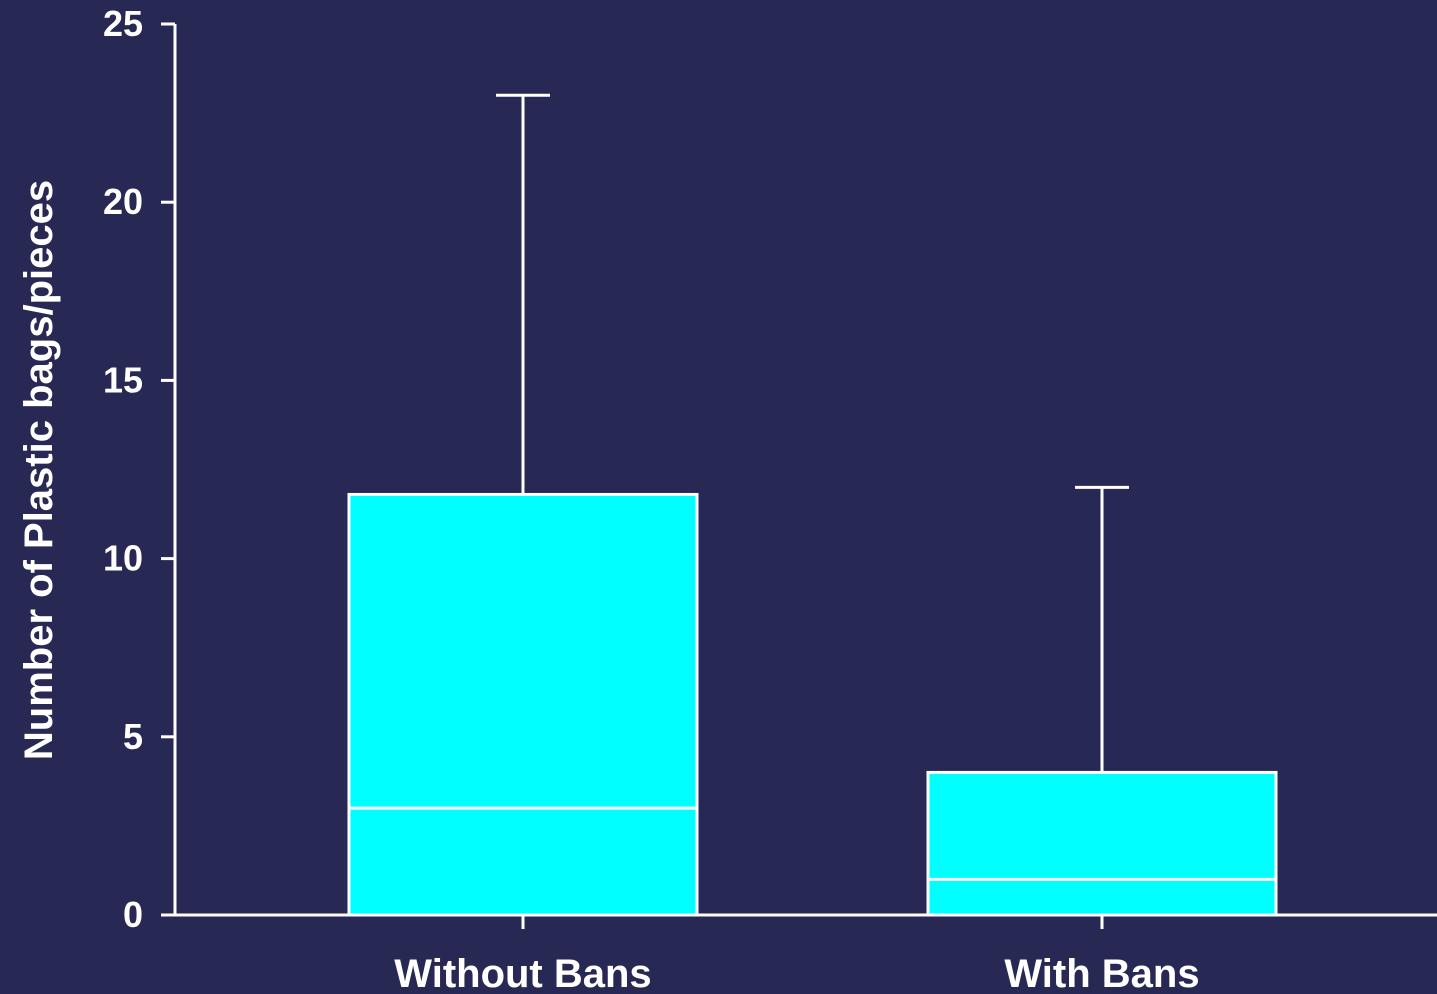  What do you see at coordinates (133, 914) in the screenshot?
I see `y-tick-label: 0` at bounding box center [133, 914].